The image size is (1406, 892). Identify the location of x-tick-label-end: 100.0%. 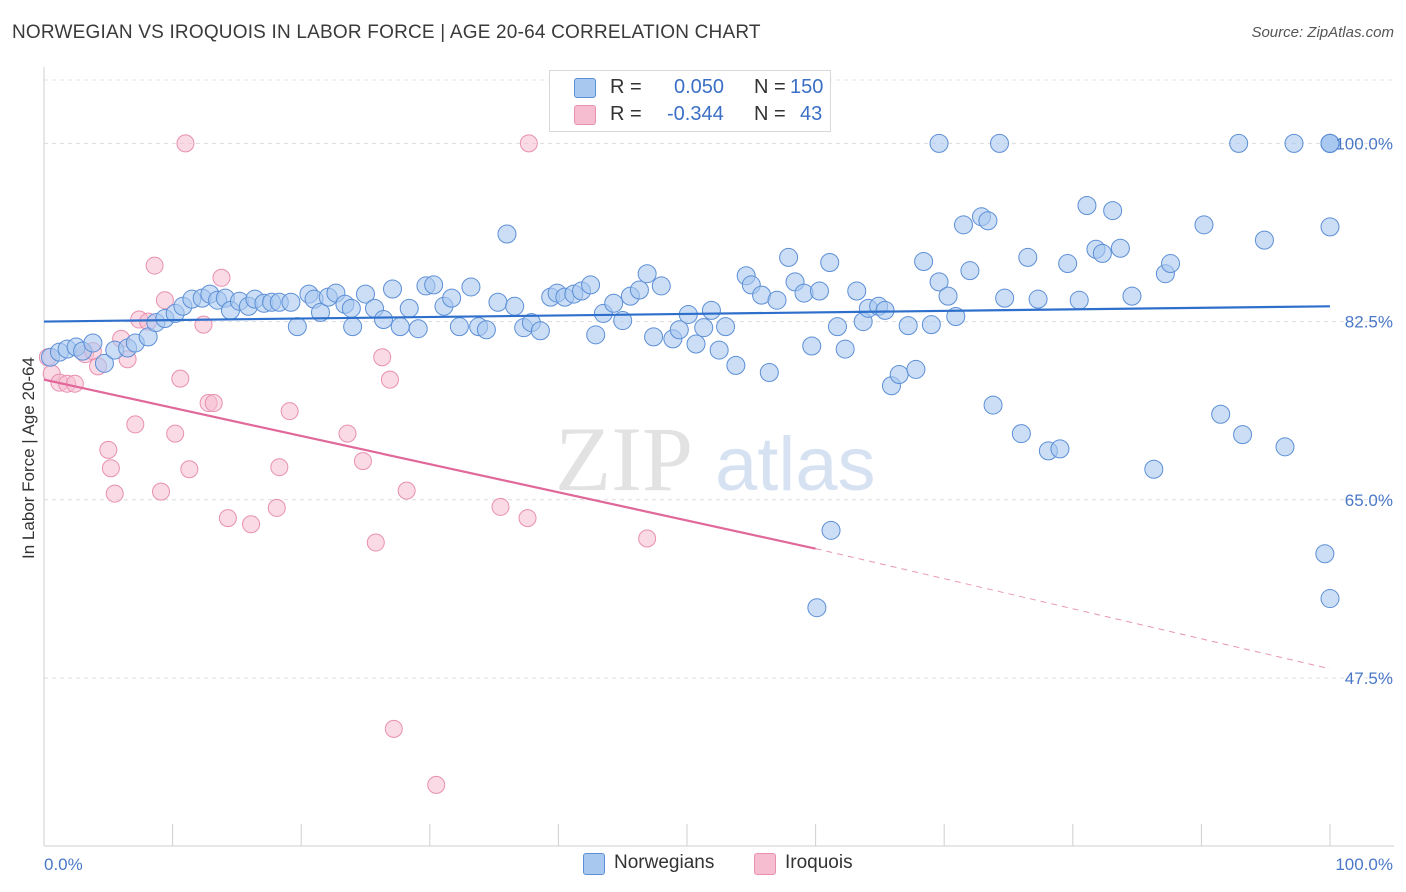
(1364, 864).